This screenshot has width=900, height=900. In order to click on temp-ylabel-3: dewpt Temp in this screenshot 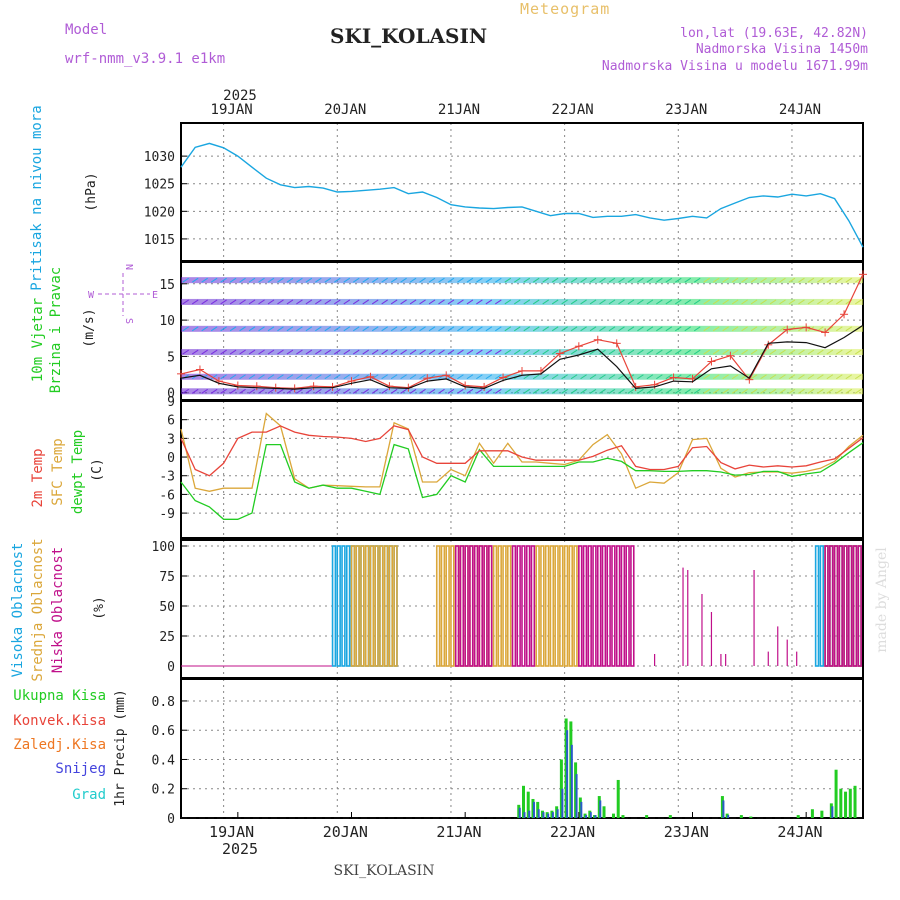, I will do `click(78, 472)`.